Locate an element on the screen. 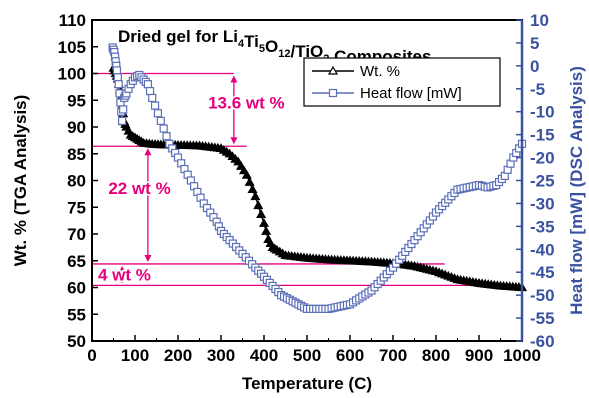 The width and height of the screenshot is (589, 398). y-right-tick-label: -55 is located at coordinates (542, 318).